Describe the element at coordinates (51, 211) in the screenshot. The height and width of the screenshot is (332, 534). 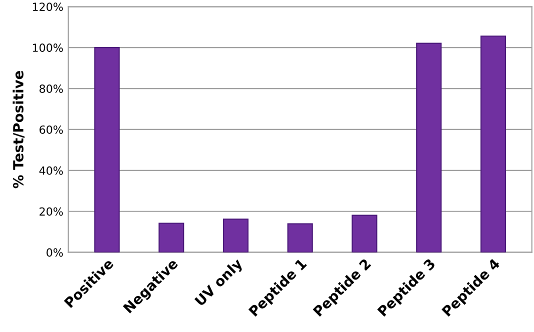
I see `y-tick-label: 20%` at that location.